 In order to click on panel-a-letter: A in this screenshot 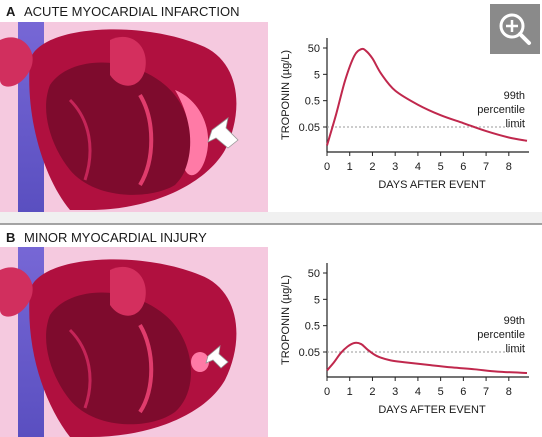, I will do `click(11, 11)`.